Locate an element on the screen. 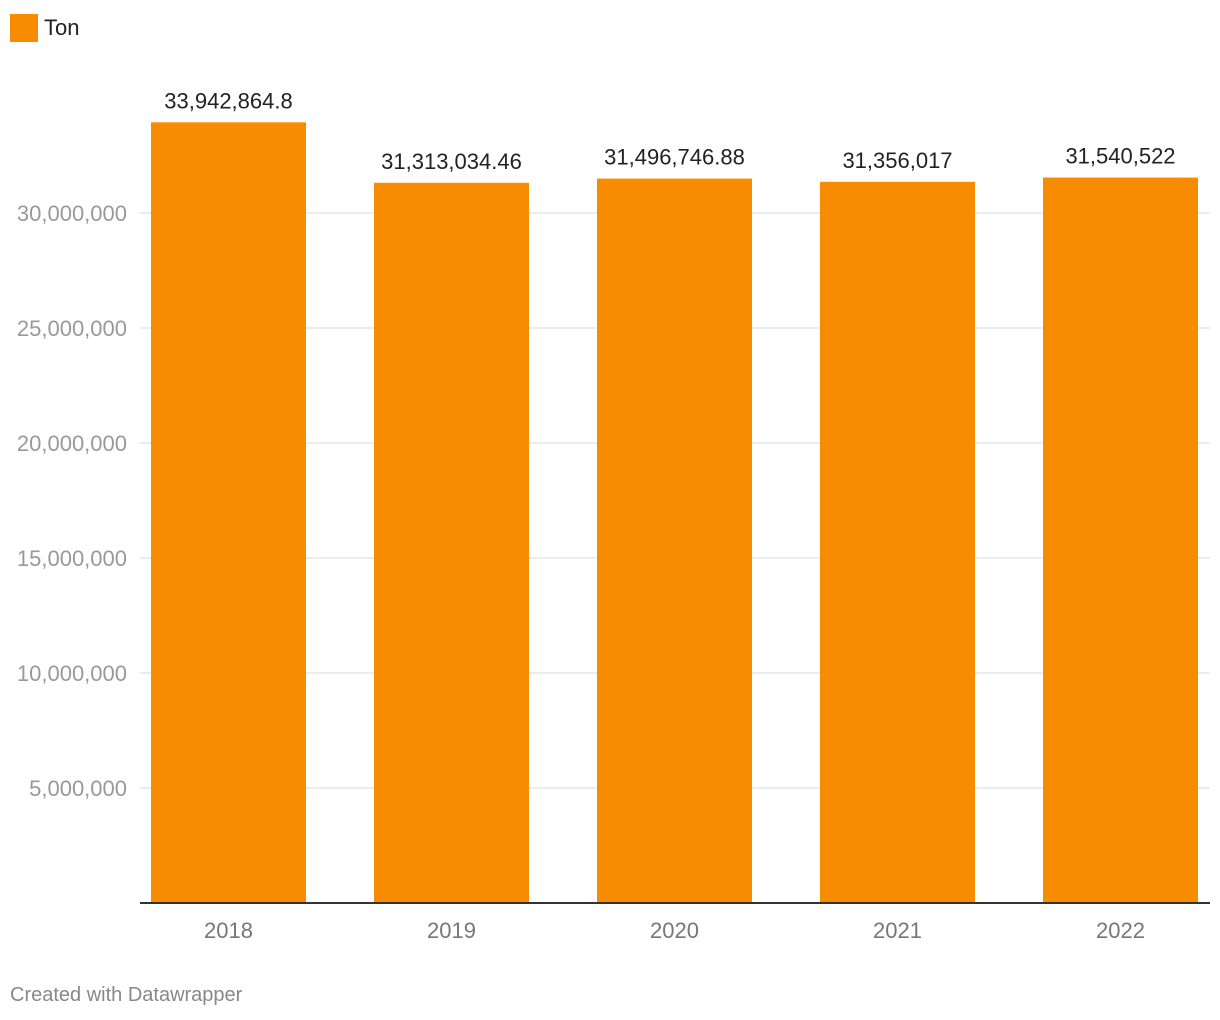 This screenshot has width=1220, height=1020. y-tick-label: 10,000,000 is located at coordinates (72, 673).